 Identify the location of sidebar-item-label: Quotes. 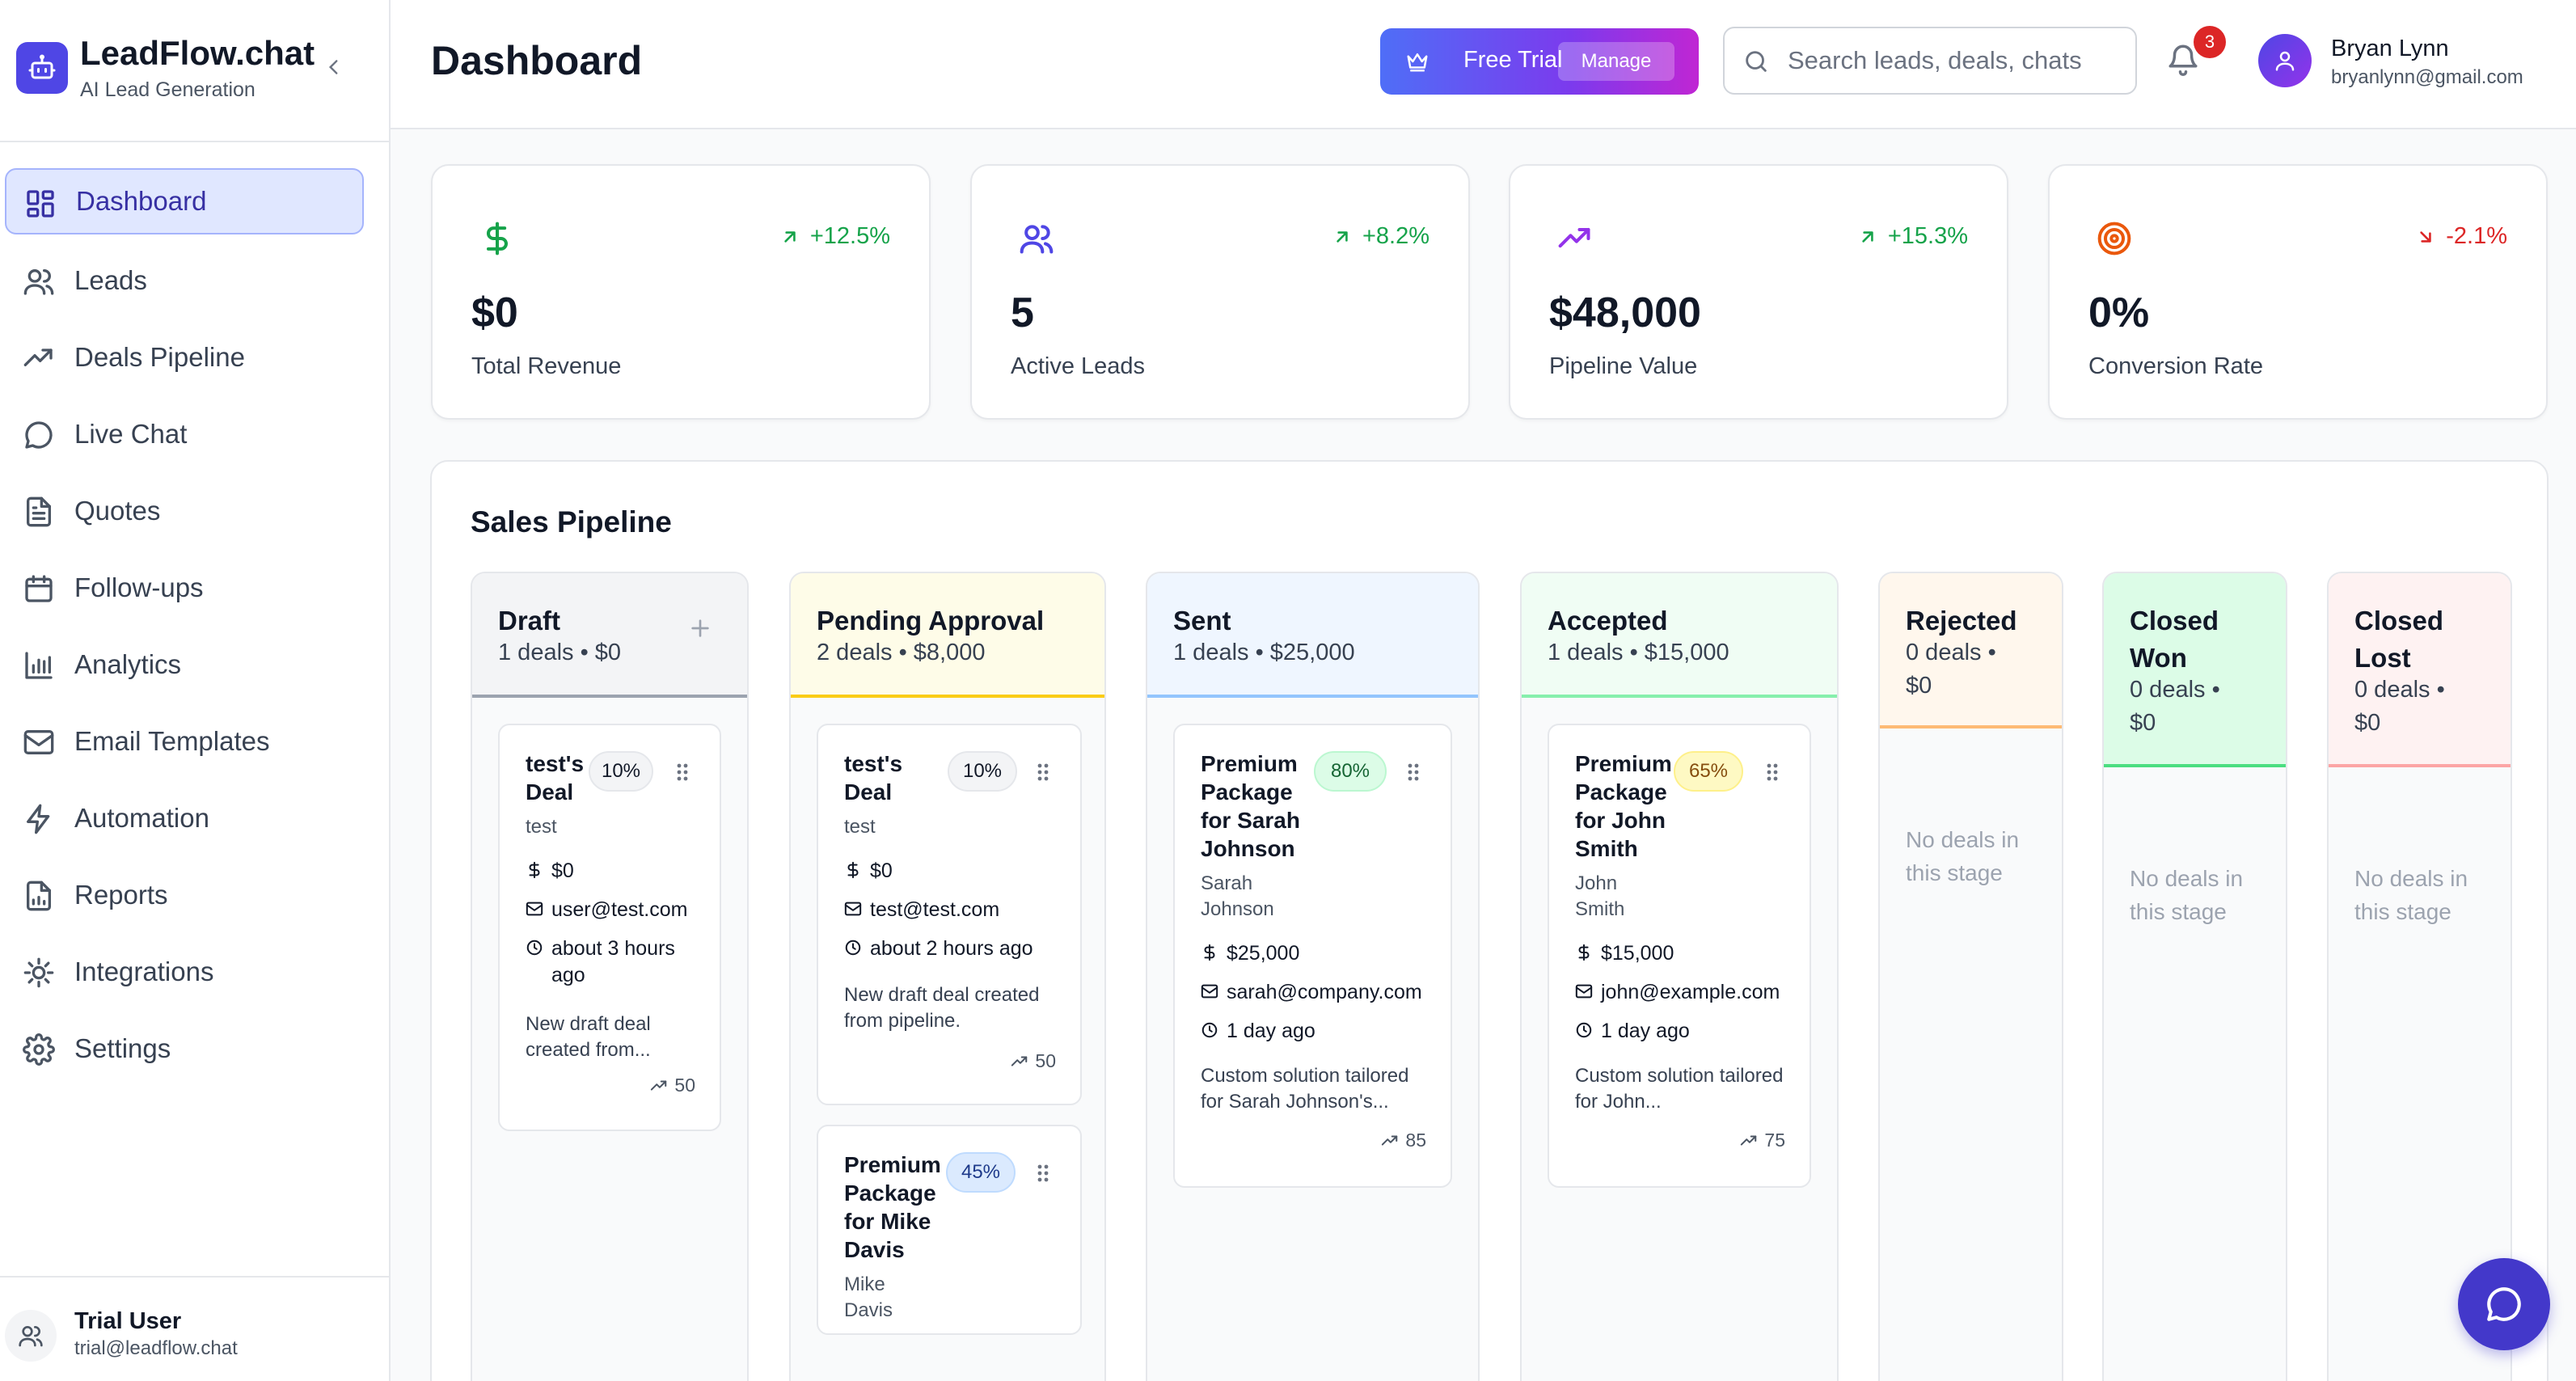
(117, 511).